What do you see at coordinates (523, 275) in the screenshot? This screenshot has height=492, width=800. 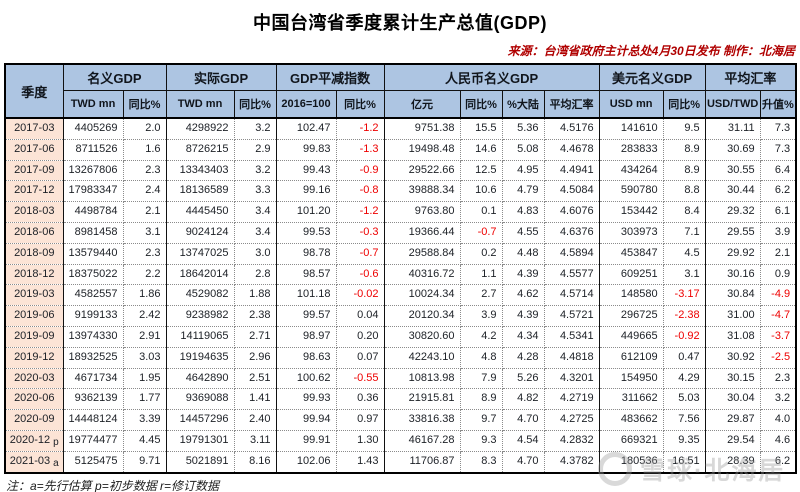 I see `value-cell: 4.39` at bounding box center [523, 275].